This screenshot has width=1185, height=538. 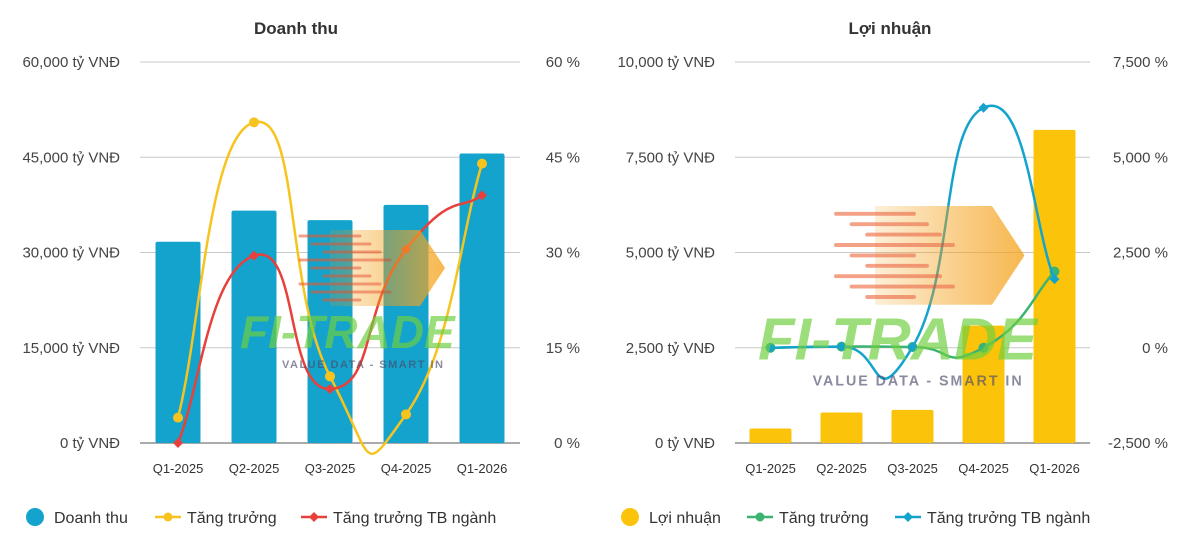 I want to click on left-axis-tick-label: 45,000 tỷ VNĐ, so click(x=71, y=157).